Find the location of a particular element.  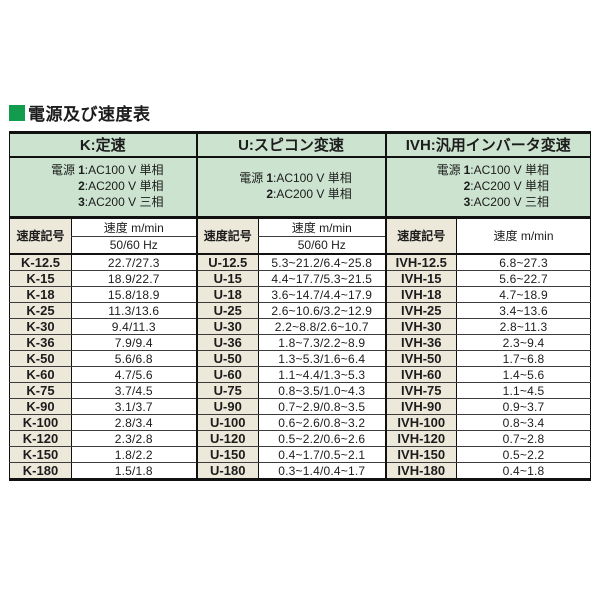

speed-code-cell: U-120 is located at coordinates (227, 438).